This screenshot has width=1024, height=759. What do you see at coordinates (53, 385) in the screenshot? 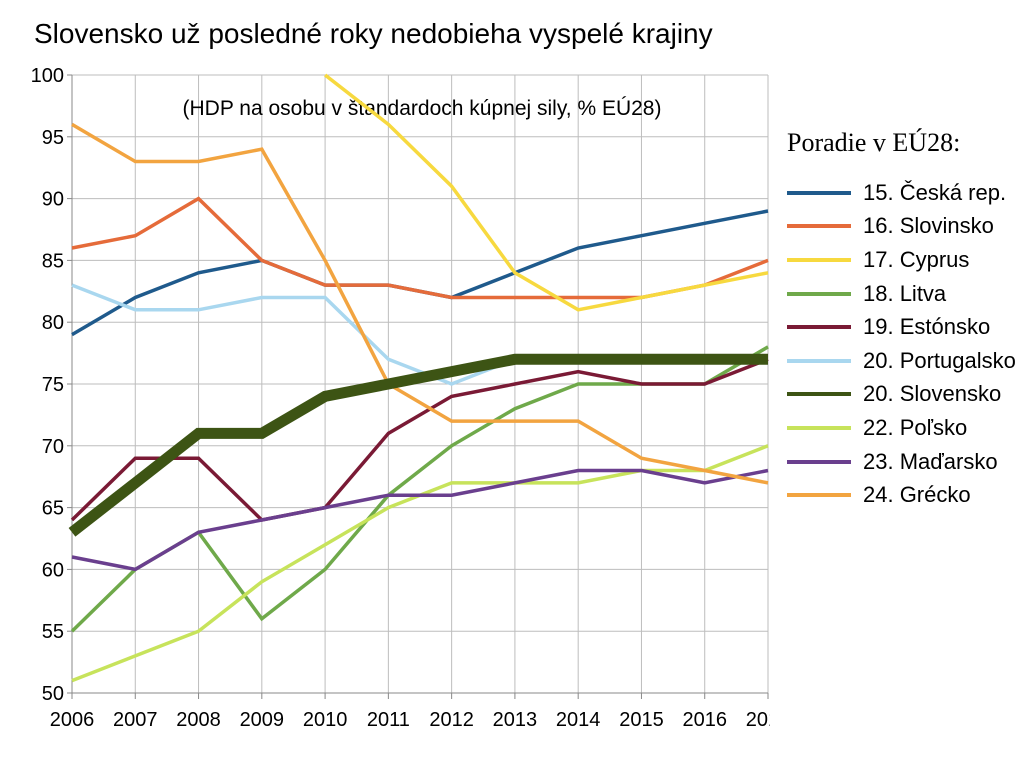
I see `y-tick-label: 75` at bounding box center [53, 385].